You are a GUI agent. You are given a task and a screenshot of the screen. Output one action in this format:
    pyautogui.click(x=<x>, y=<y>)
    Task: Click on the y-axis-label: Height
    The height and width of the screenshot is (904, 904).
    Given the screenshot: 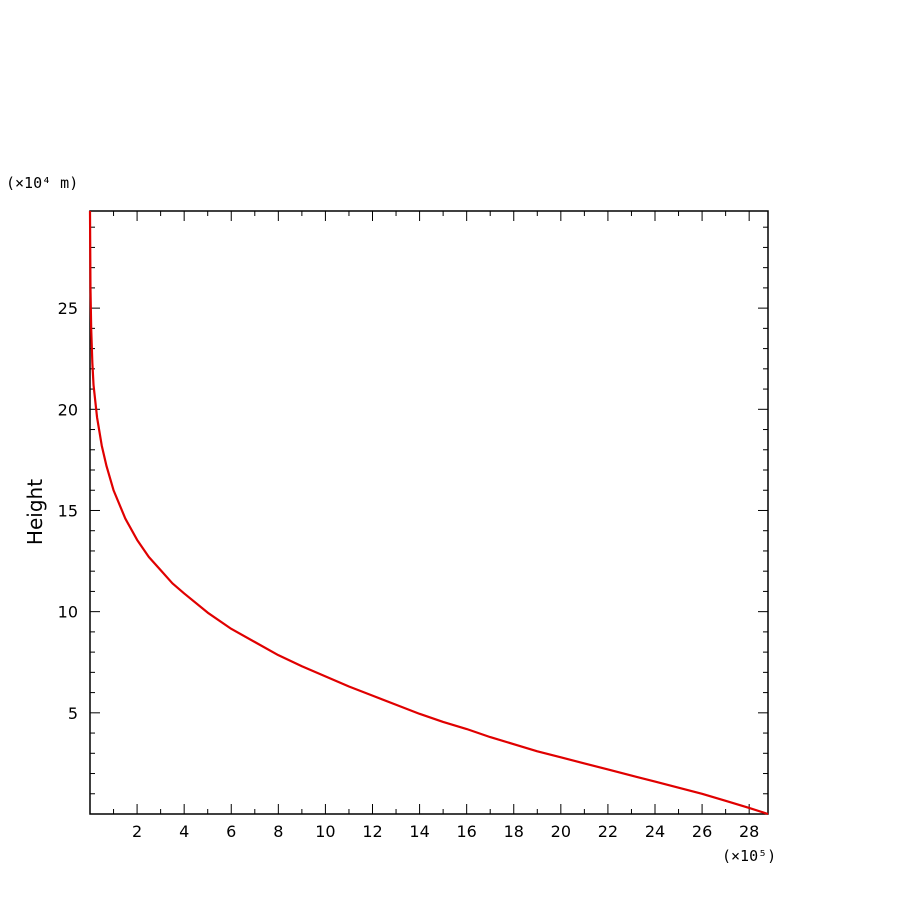 What is the action you would take?
    pyautogui.click(x=35, y=512)
    